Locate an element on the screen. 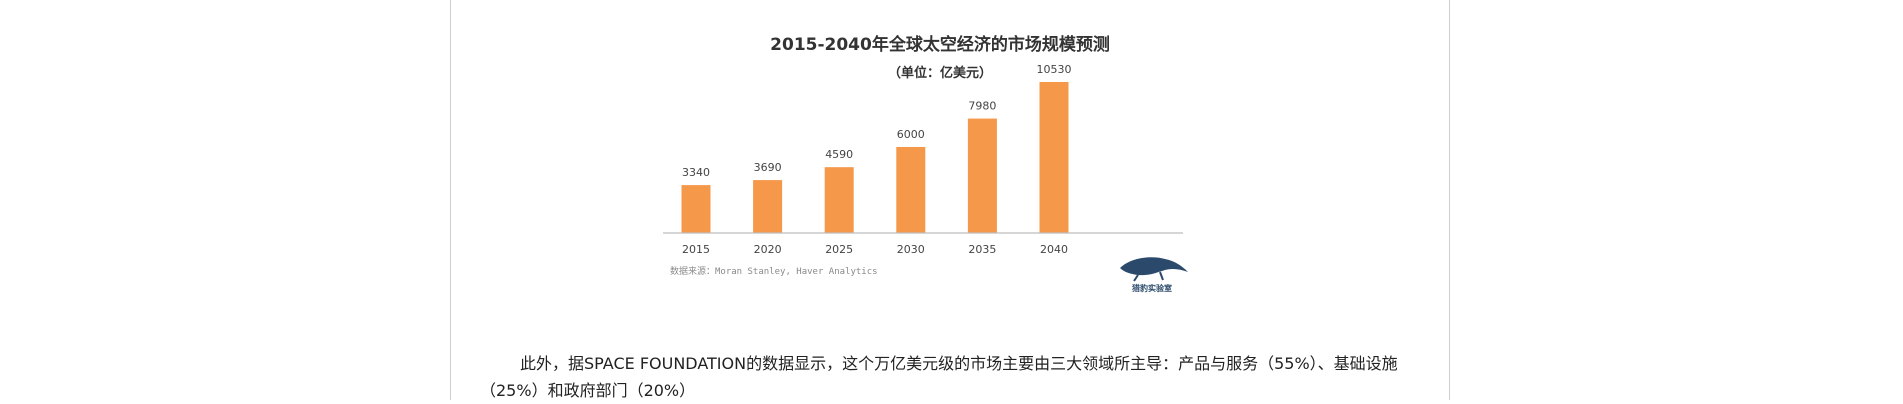  x-tick-label-2035: 2035 is located at coordinates (982, 249).